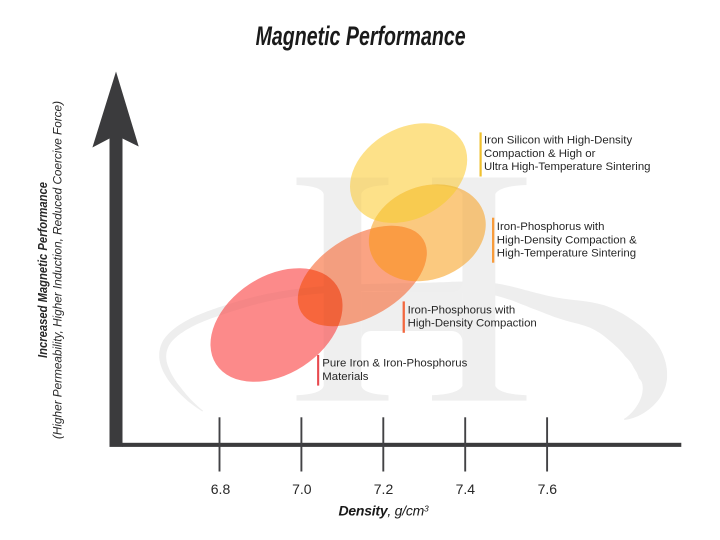 The height and width of the screenshot is (540, 720). Describe the element at coordinates (466, 489) in the screenshot. I see `svg-text: 7.4` at that location.